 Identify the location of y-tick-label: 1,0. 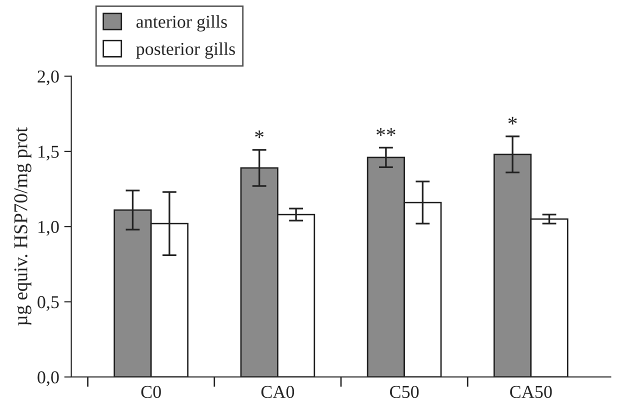
(48, 228).